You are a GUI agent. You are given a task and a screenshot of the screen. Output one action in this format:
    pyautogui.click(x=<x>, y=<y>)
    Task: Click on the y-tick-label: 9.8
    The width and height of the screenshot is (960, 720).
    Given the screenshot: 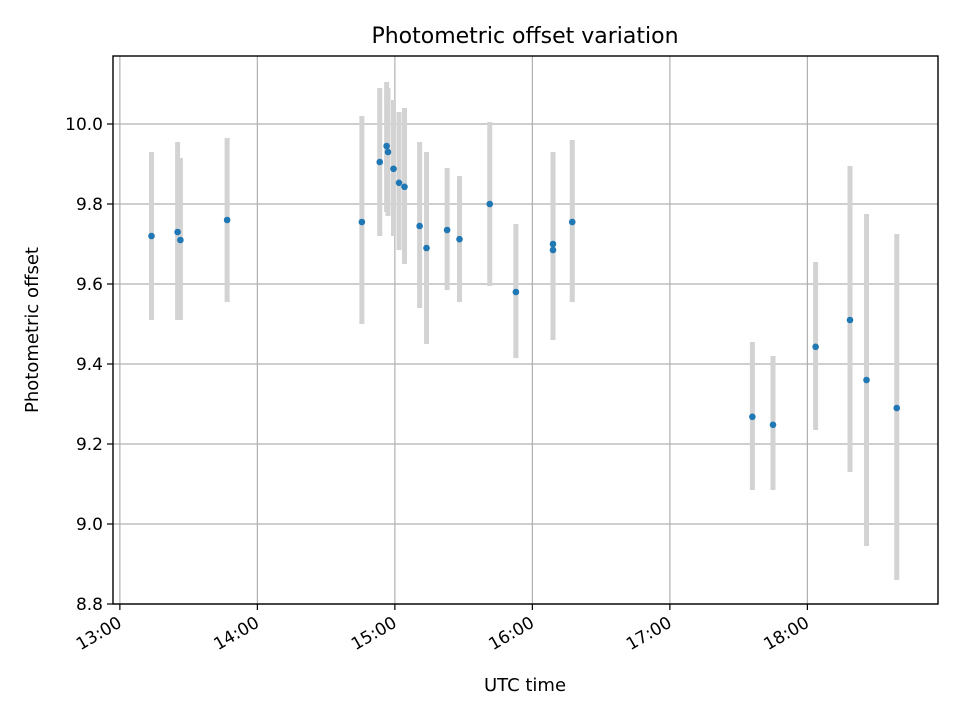 What is the action you would take?
    pyautogui.click(x=89, y=205)
    